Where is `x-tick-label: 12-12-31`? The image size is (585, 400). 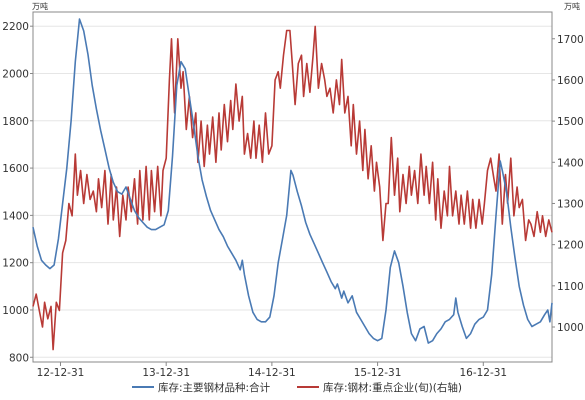
x-tick-label: 12-12-31 is located at coordinates (61, 373).